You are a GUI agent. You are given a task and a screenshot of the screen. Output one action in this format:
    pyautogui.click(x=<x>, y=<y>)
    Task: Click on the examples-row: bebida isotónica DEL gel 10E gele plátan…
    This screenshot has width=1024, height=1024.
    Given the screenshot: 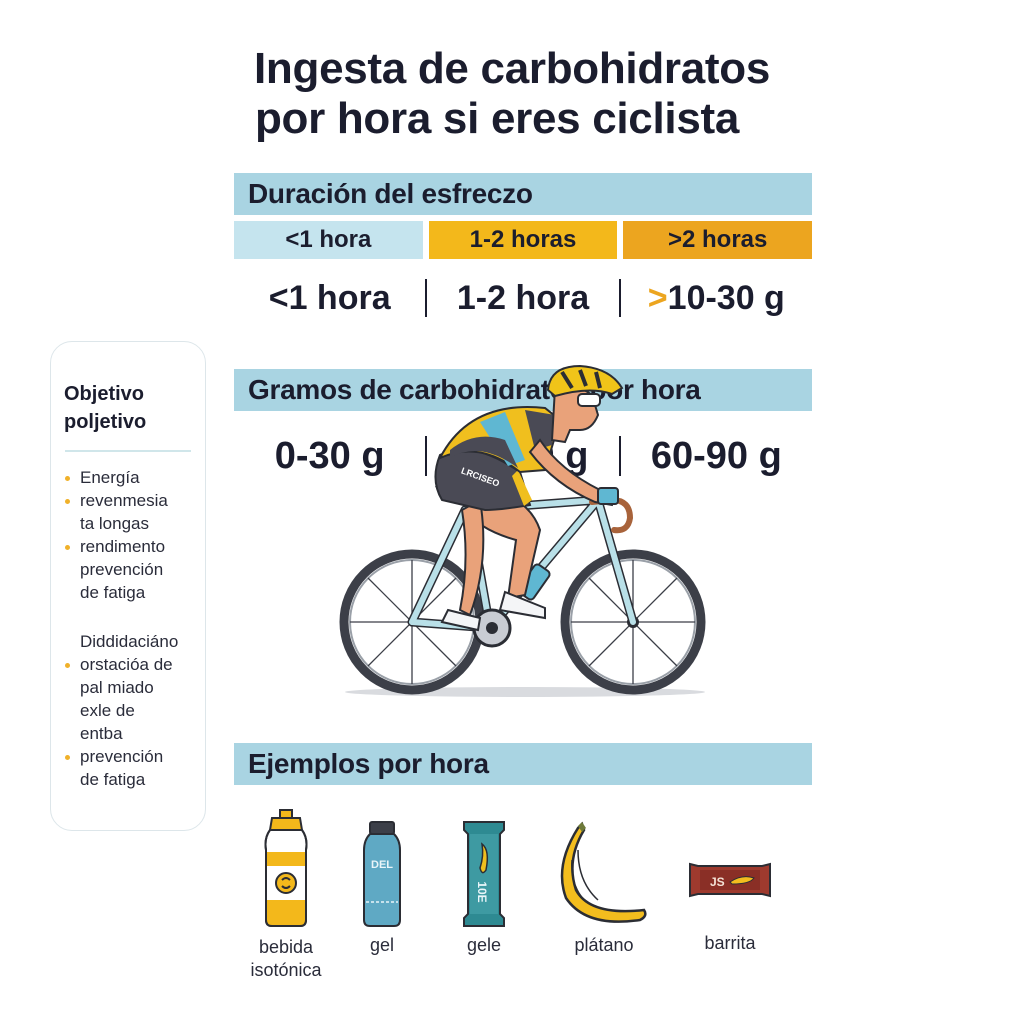 What is the action you would take?
    pyautogui.click(x=523, y=898)
    